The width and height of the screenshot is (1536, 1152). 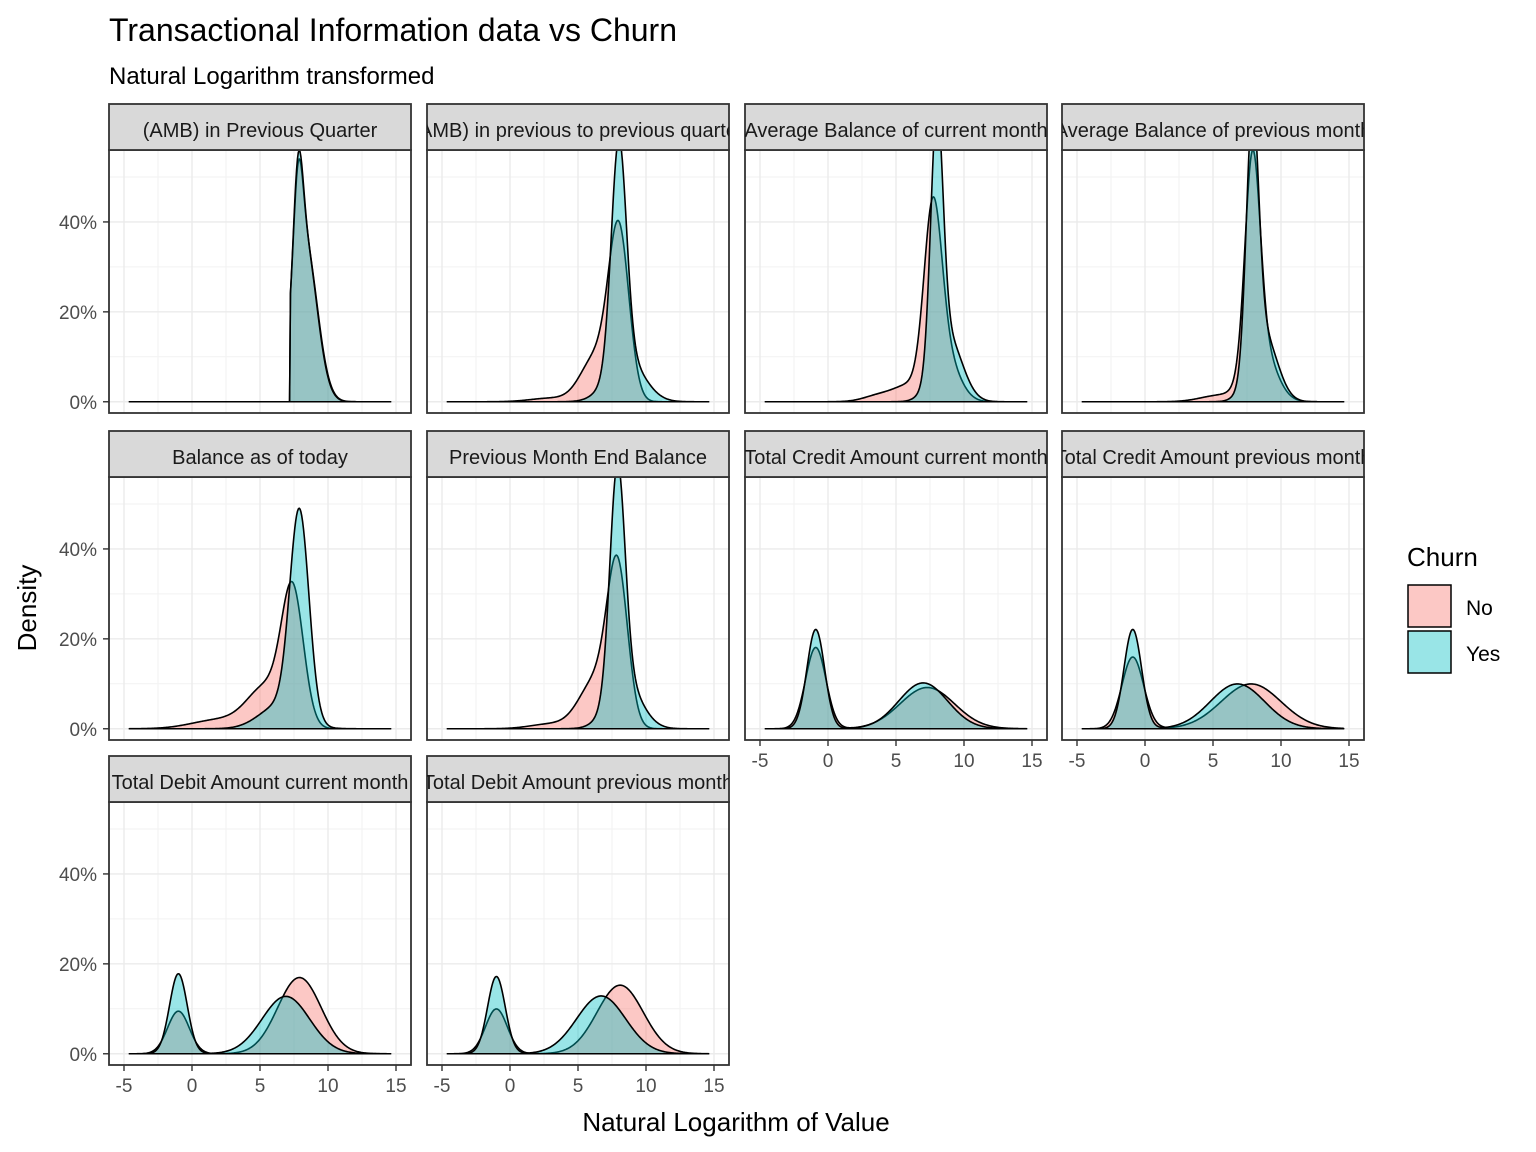 What do you see at coordinates (578, 458) in the screenshot?
I see `strip-label: Previous Month End Balance` at bounding box center [578, 458].